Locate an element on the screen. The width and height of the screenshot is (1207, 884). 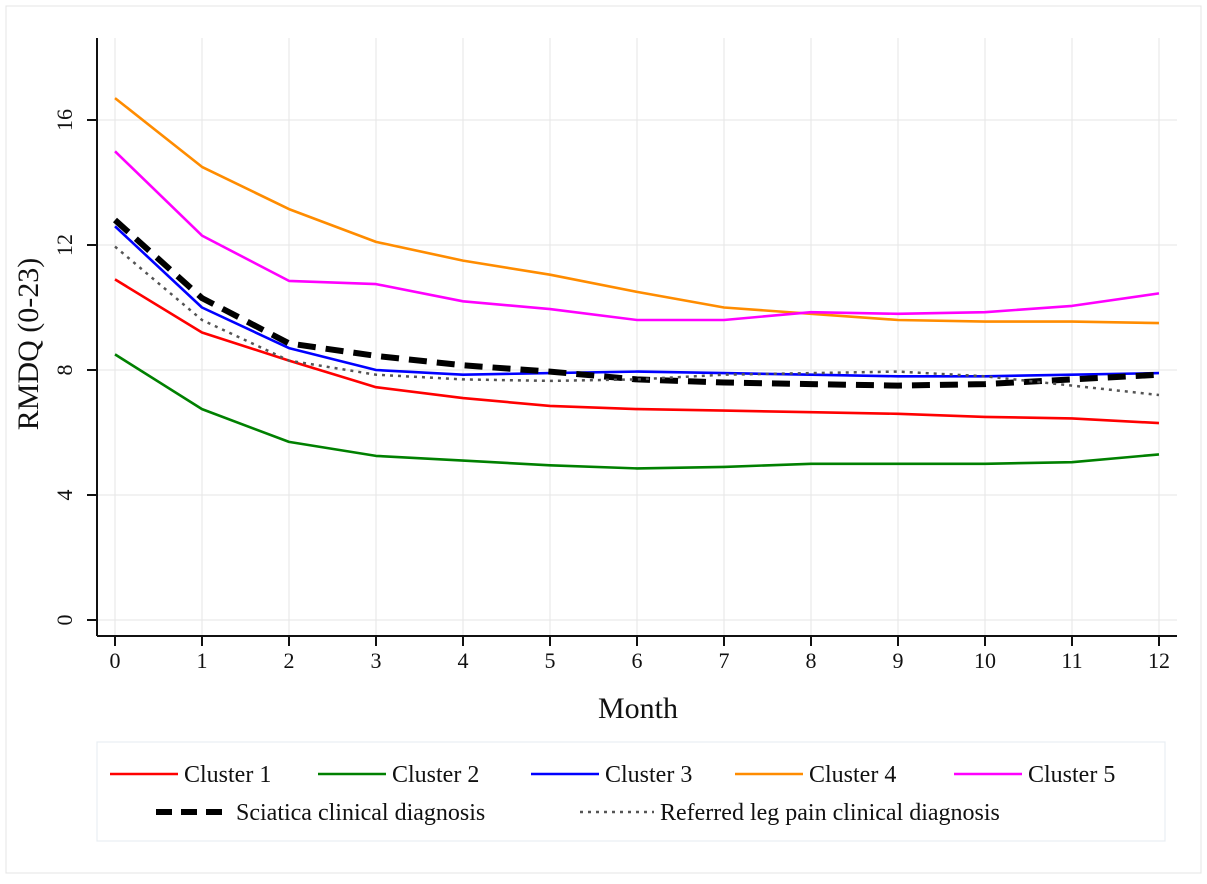
y-tick-label: 16 is located at coordinates (64, 120).